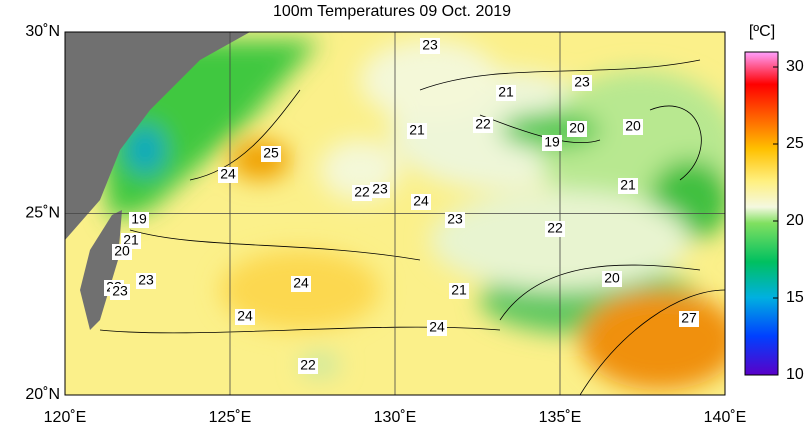  I want to click on lon-label: 125˚E, so click(230, 417).